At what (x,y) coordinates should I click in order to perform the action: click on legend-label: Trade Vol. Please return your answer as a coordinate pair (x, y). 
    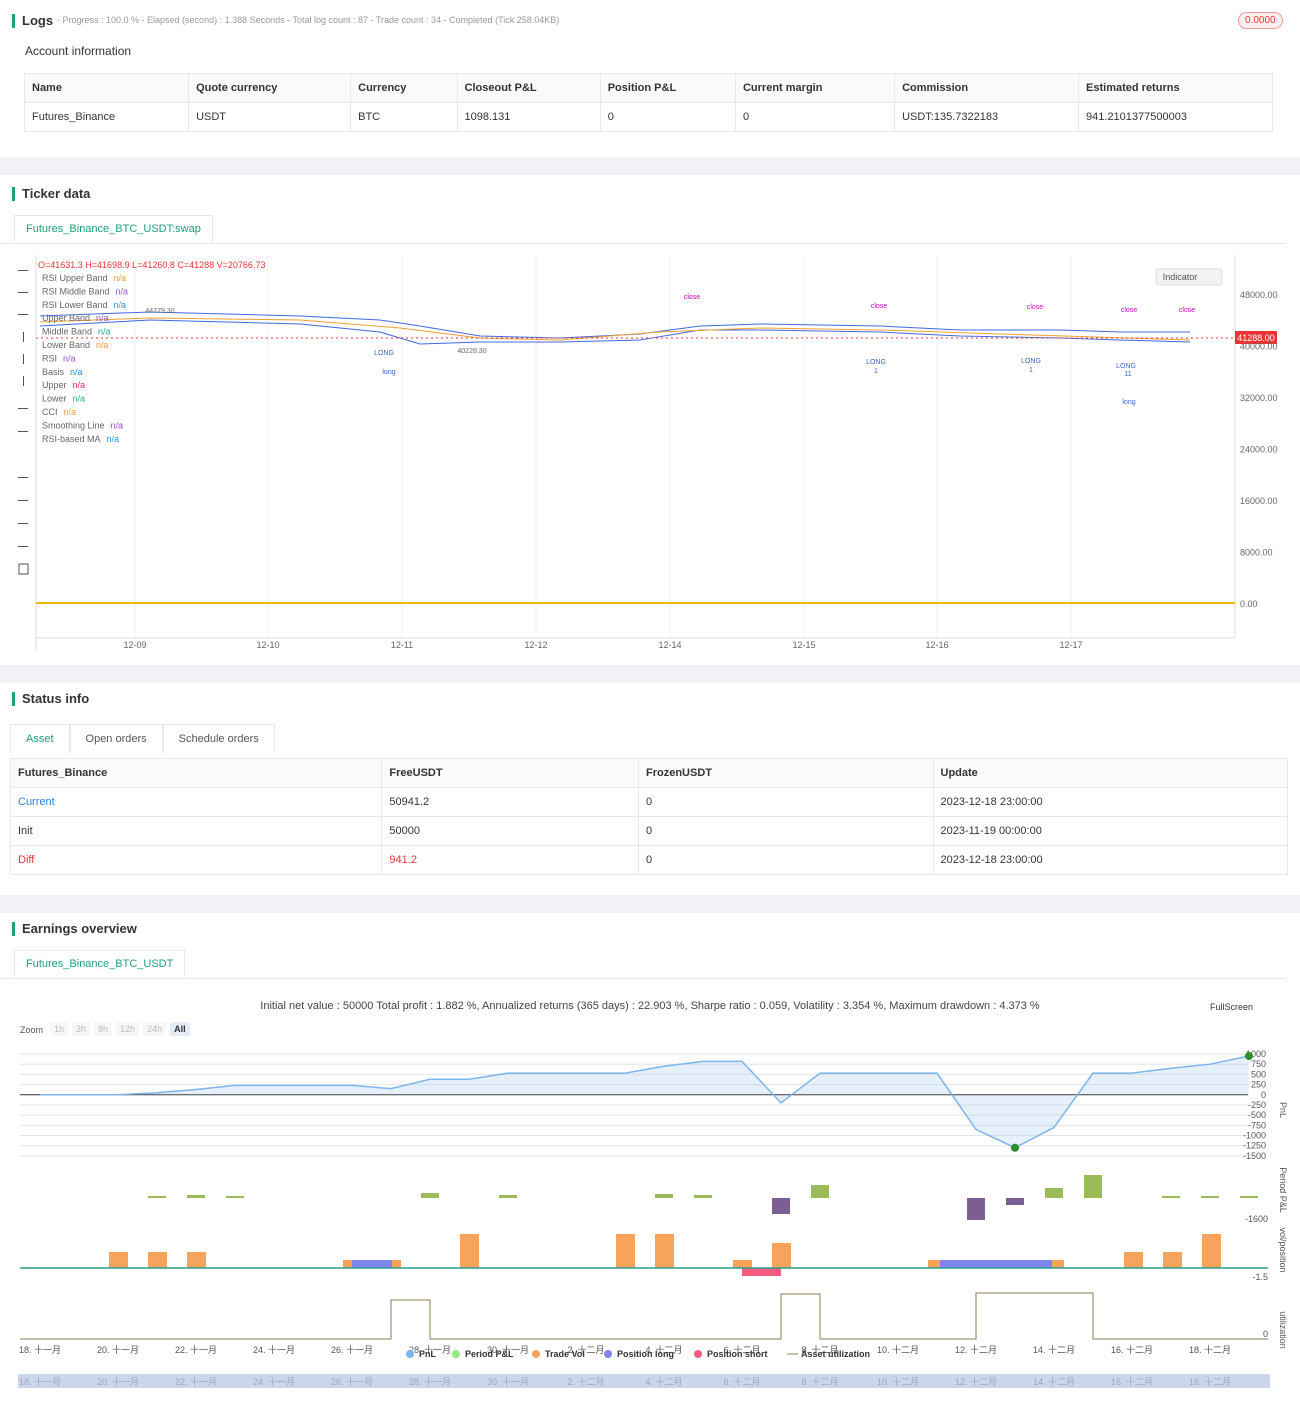
    Looking at the image, I should click on (565, 1354).